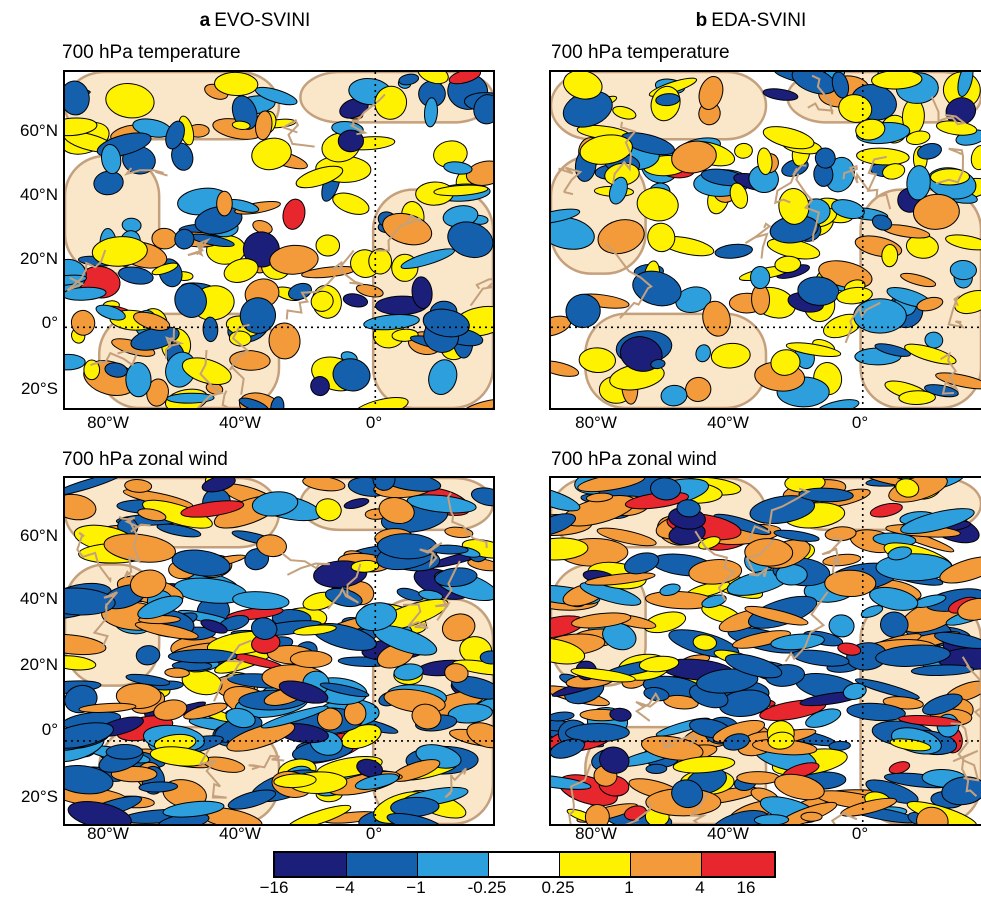 This screenshot has height=902, width=981. What do you see at coordinates (700, 887) in the screenshot?
I see `colorbar-label: 4` at bounding box center [700, 887].